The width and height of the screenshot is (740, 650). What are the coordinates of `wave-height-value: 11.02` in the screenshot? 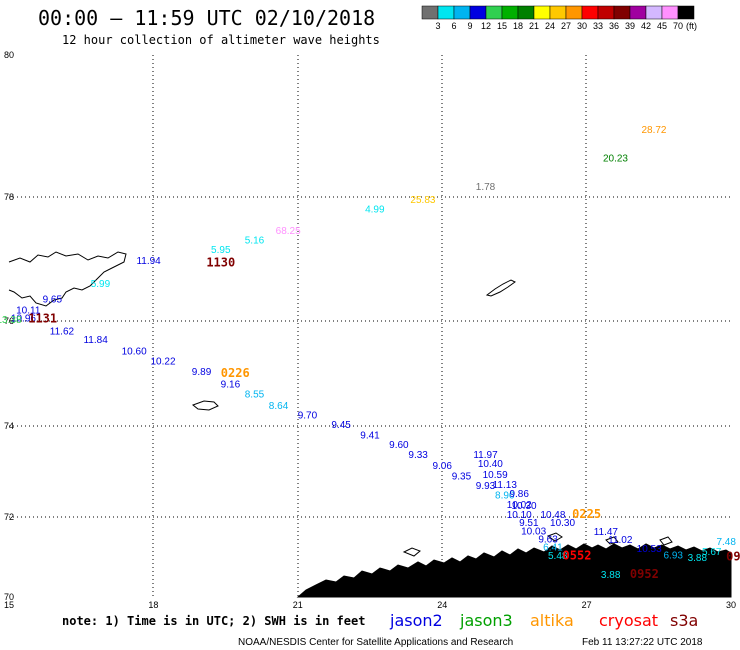 It's located at (620, 540).